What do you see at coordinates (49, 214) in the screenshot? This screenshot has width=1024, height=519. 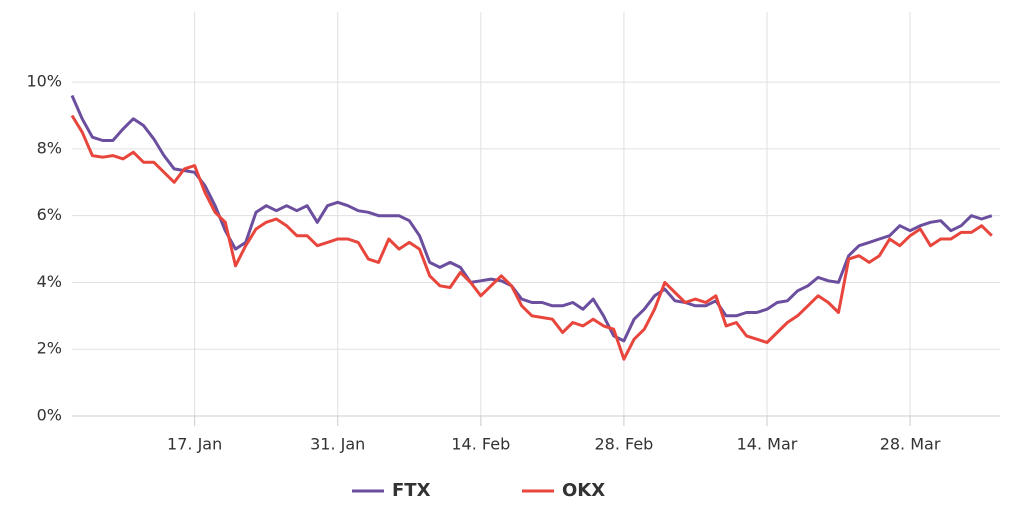 I see `y-tick-label: 6%` at bounding box center [49, 214].